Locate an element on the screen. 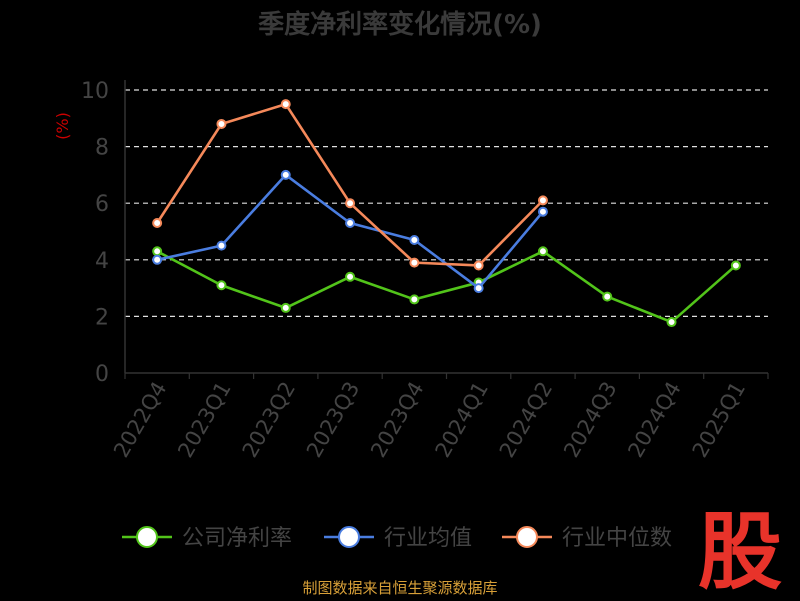 The width and height of the screenshot is (800, 601). x-tick-label: 2025Q1 is located at coordinates (719, 420).